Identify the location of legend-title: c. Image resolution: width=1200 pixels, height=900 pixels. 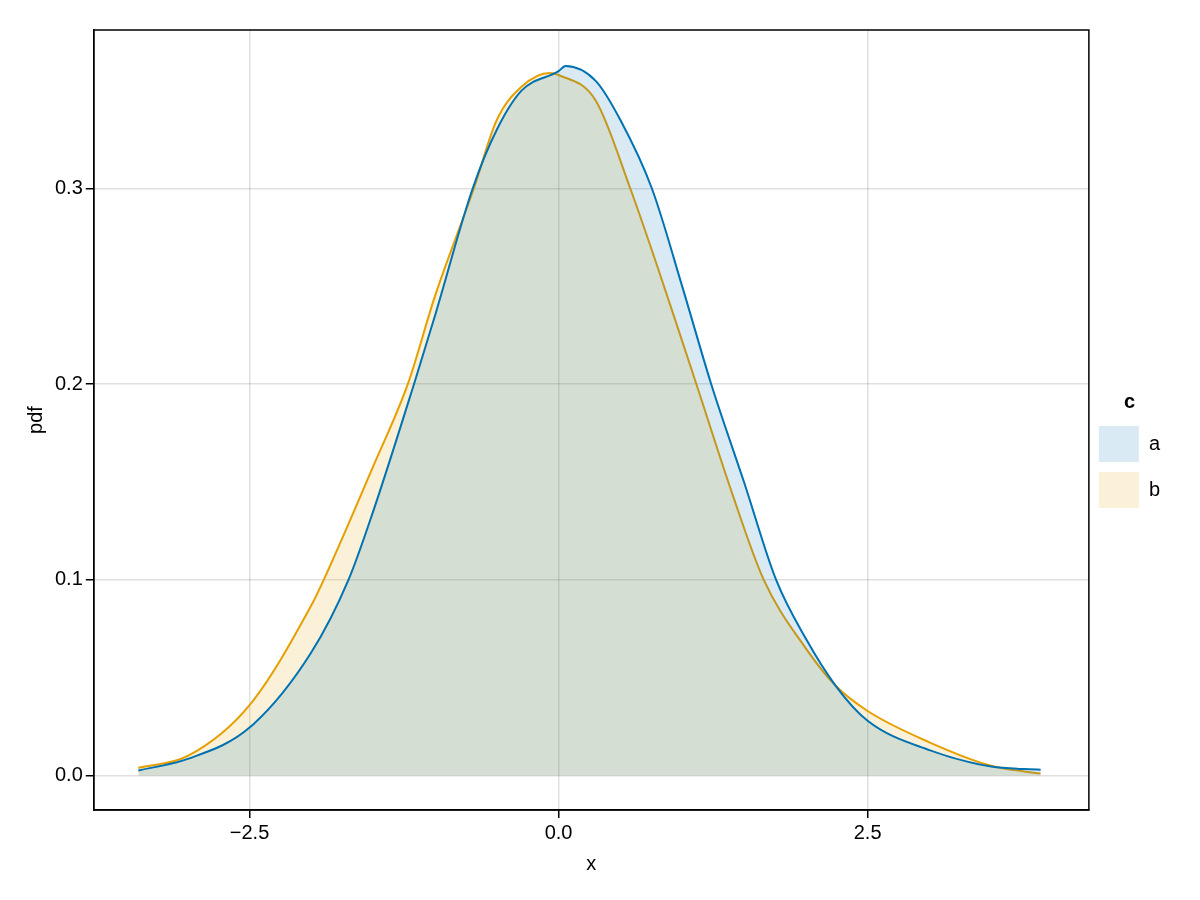
(1129, 400).